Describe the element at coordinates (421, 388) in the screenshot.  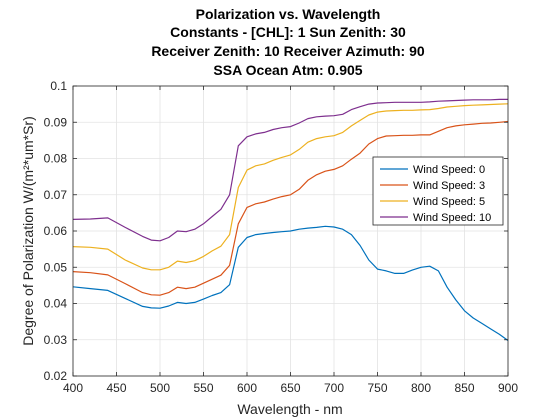
I see `x-tick-label: 800` at that location.